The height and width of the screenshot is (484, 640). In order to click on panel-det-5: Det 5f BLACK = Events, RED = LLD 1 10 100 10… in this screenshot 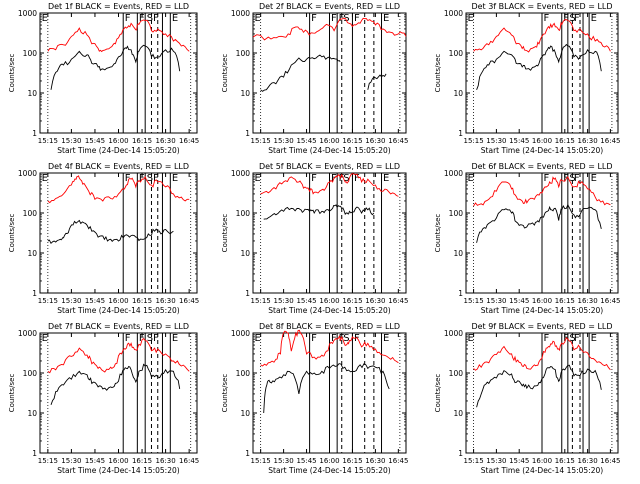, I will do `click(314, 238)`.